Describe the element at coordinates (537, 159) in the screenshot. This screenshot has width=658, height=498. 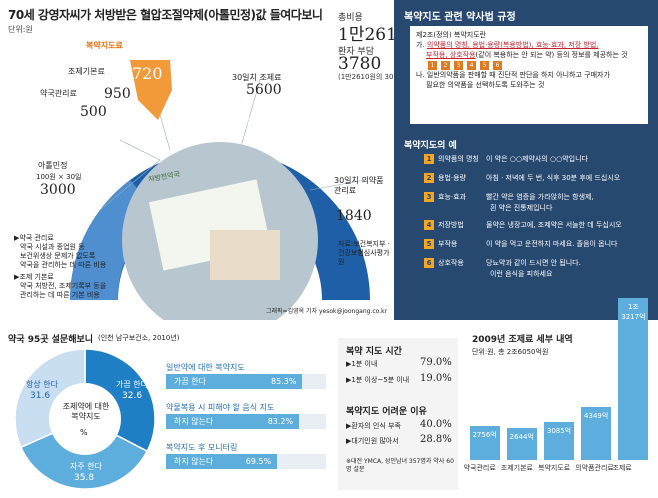
I see `example-text: 이 약은 ○○제약사의 ○○약입니다` at that location.